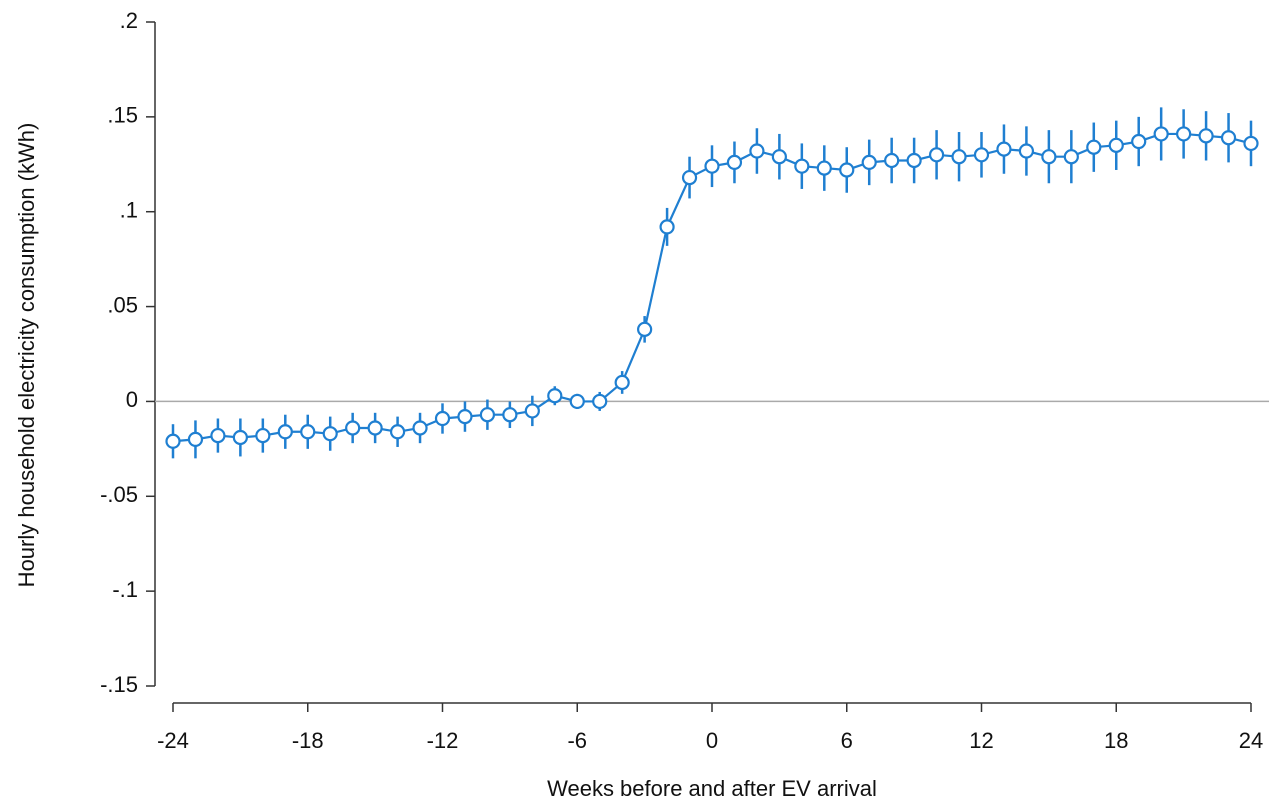  I want to click on y-tick-label: -.1, so click(125, 589).